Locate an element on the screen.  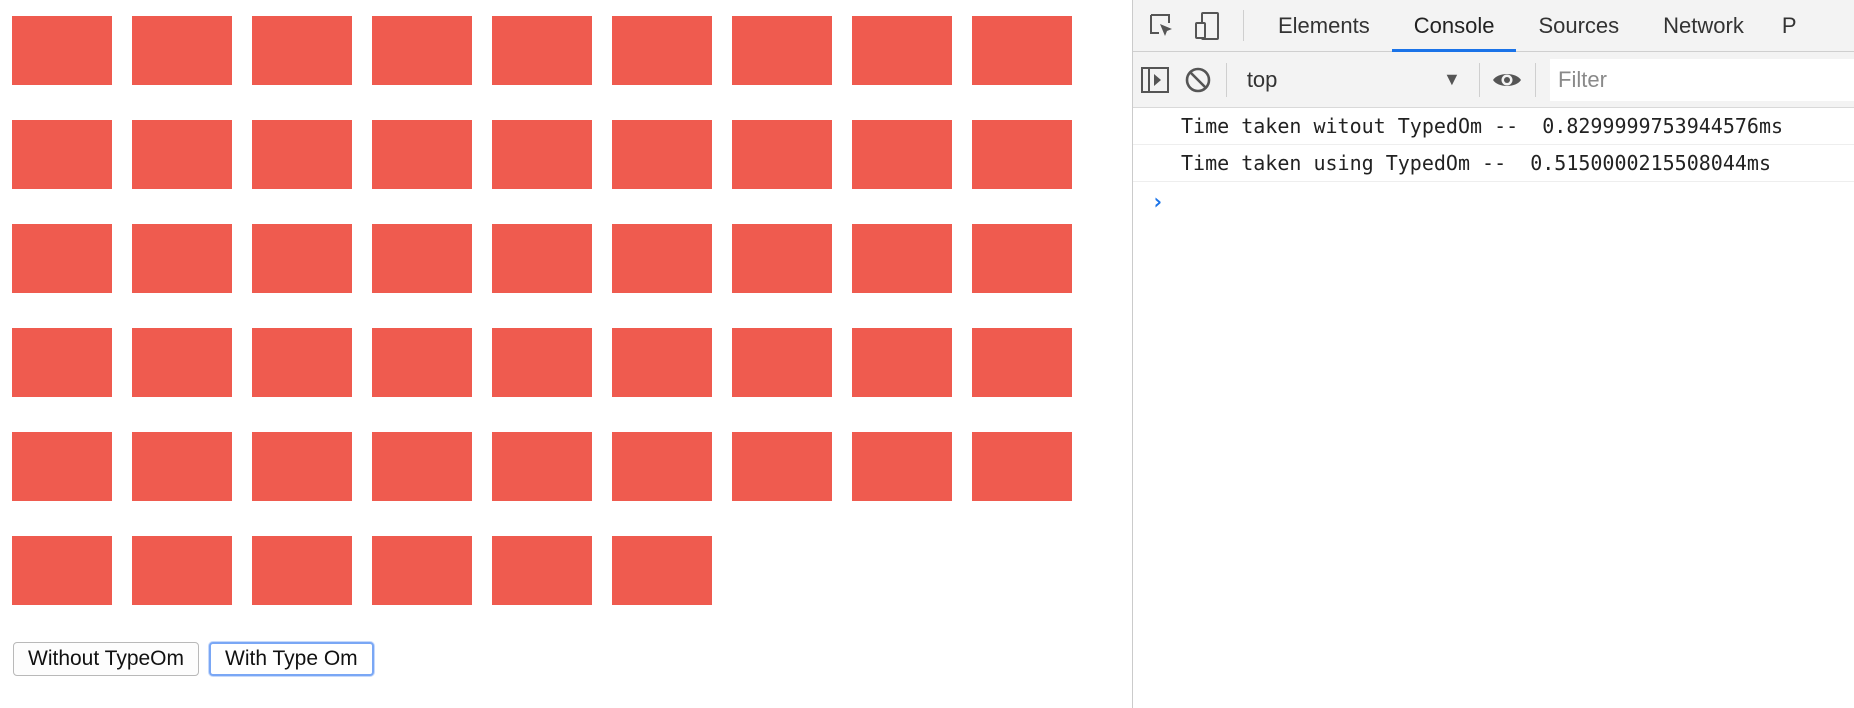
tab-network: Network is located at coordinates (1703, 25).